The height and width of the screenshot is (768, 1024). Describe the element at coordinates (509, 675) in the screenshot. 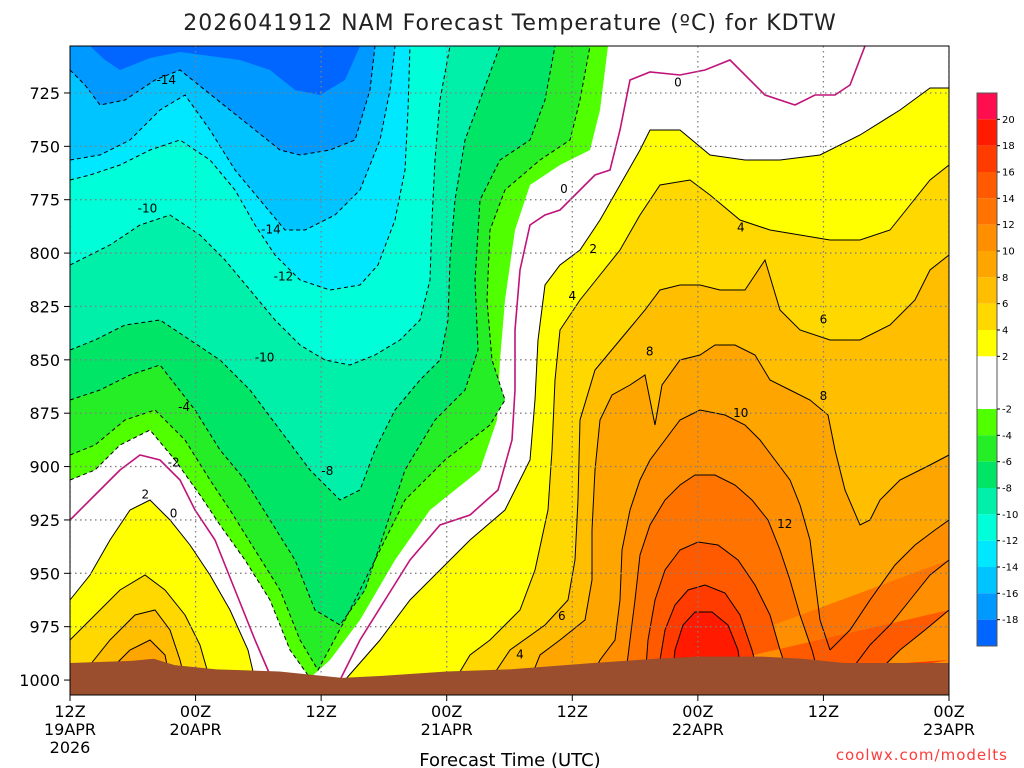

I see `ground-surface` at that location.